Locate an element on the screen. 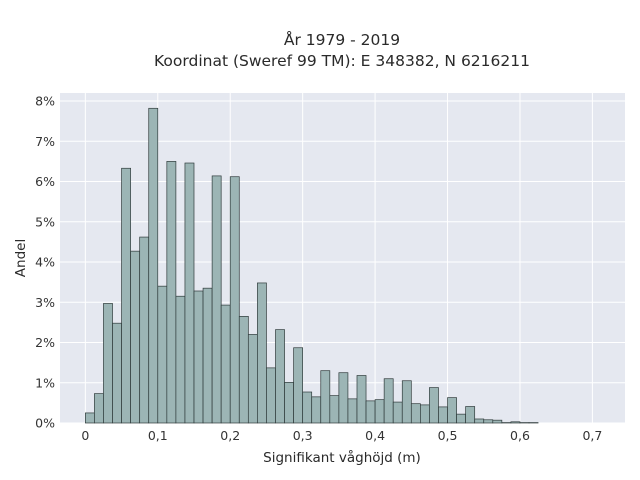  y-tick-label: 3% is located at coordinates (45, 302).